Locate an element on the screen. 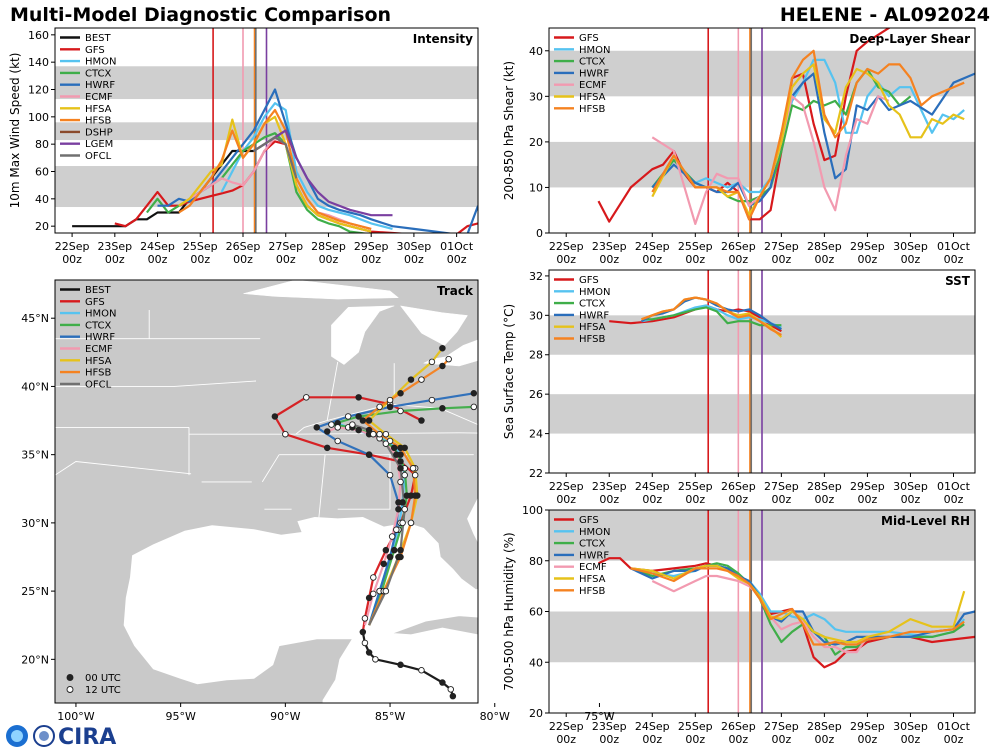 The height and width of the screenshot is (750, 1000). rh-title: Mid-Level RH is located at coordinates (925, 521).